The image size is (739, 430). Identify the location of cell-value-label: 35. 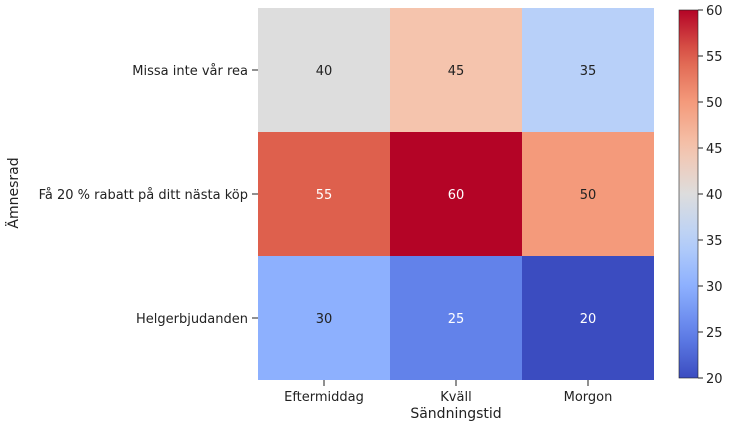
(588, 71).